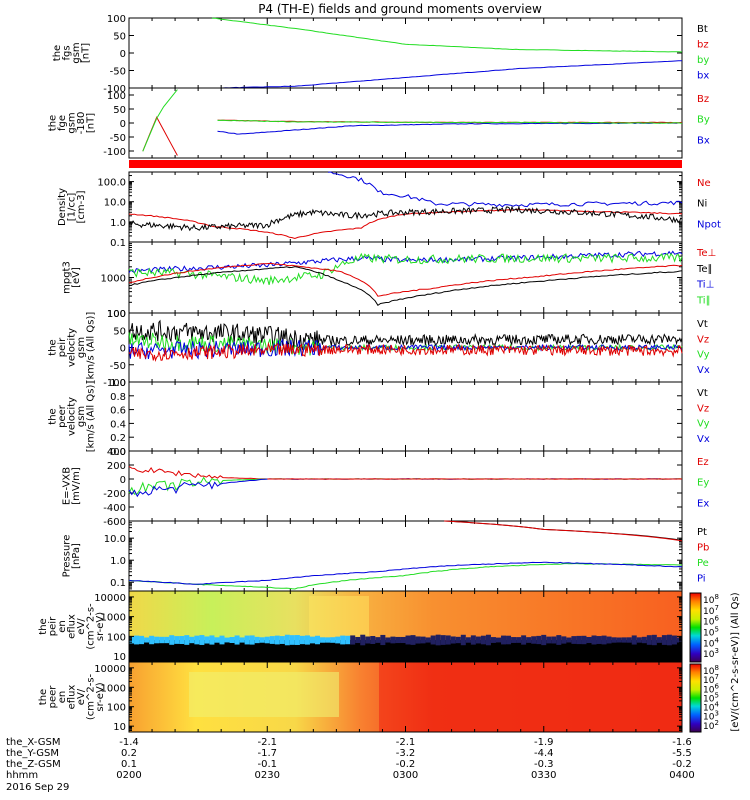 The height and width of the screenshot is (800, 750). What do you see at coordinates (447, 35) in the screenshot?
I see `series-line-green` at bounding box center [447, 35].